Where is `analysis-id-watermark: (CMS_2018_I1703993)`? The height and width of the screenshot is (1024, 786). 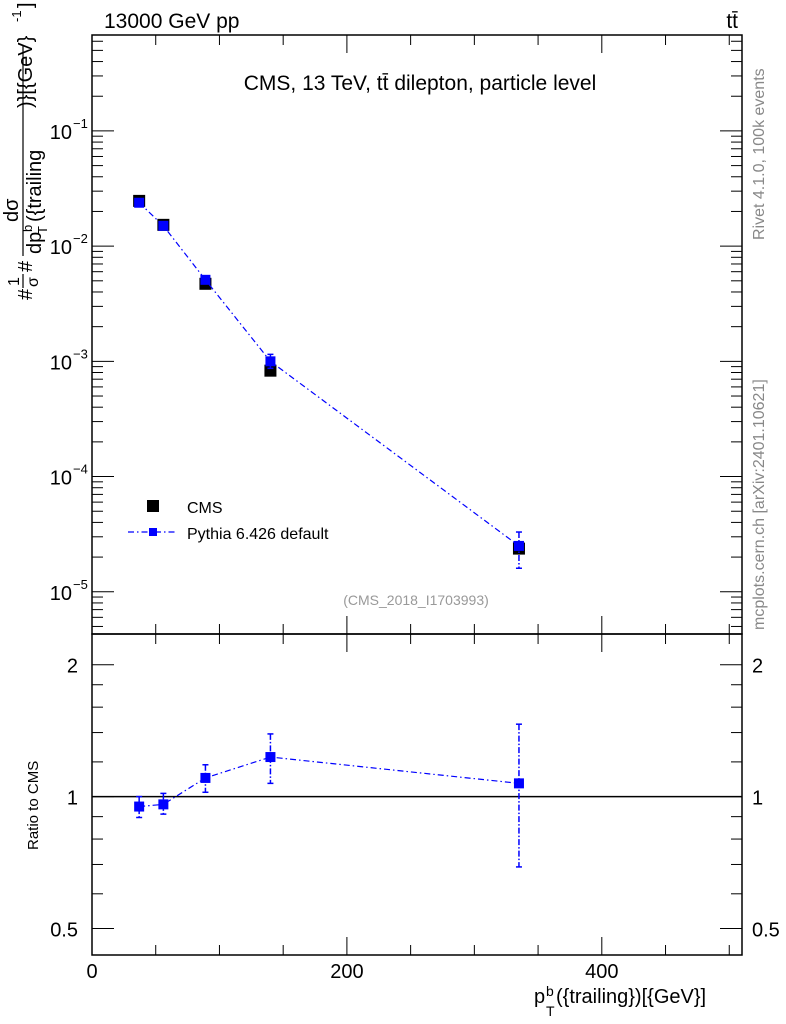 analysis-id-watermark: (CMS_2018_I1703993) is located at coordinates (416, 600).